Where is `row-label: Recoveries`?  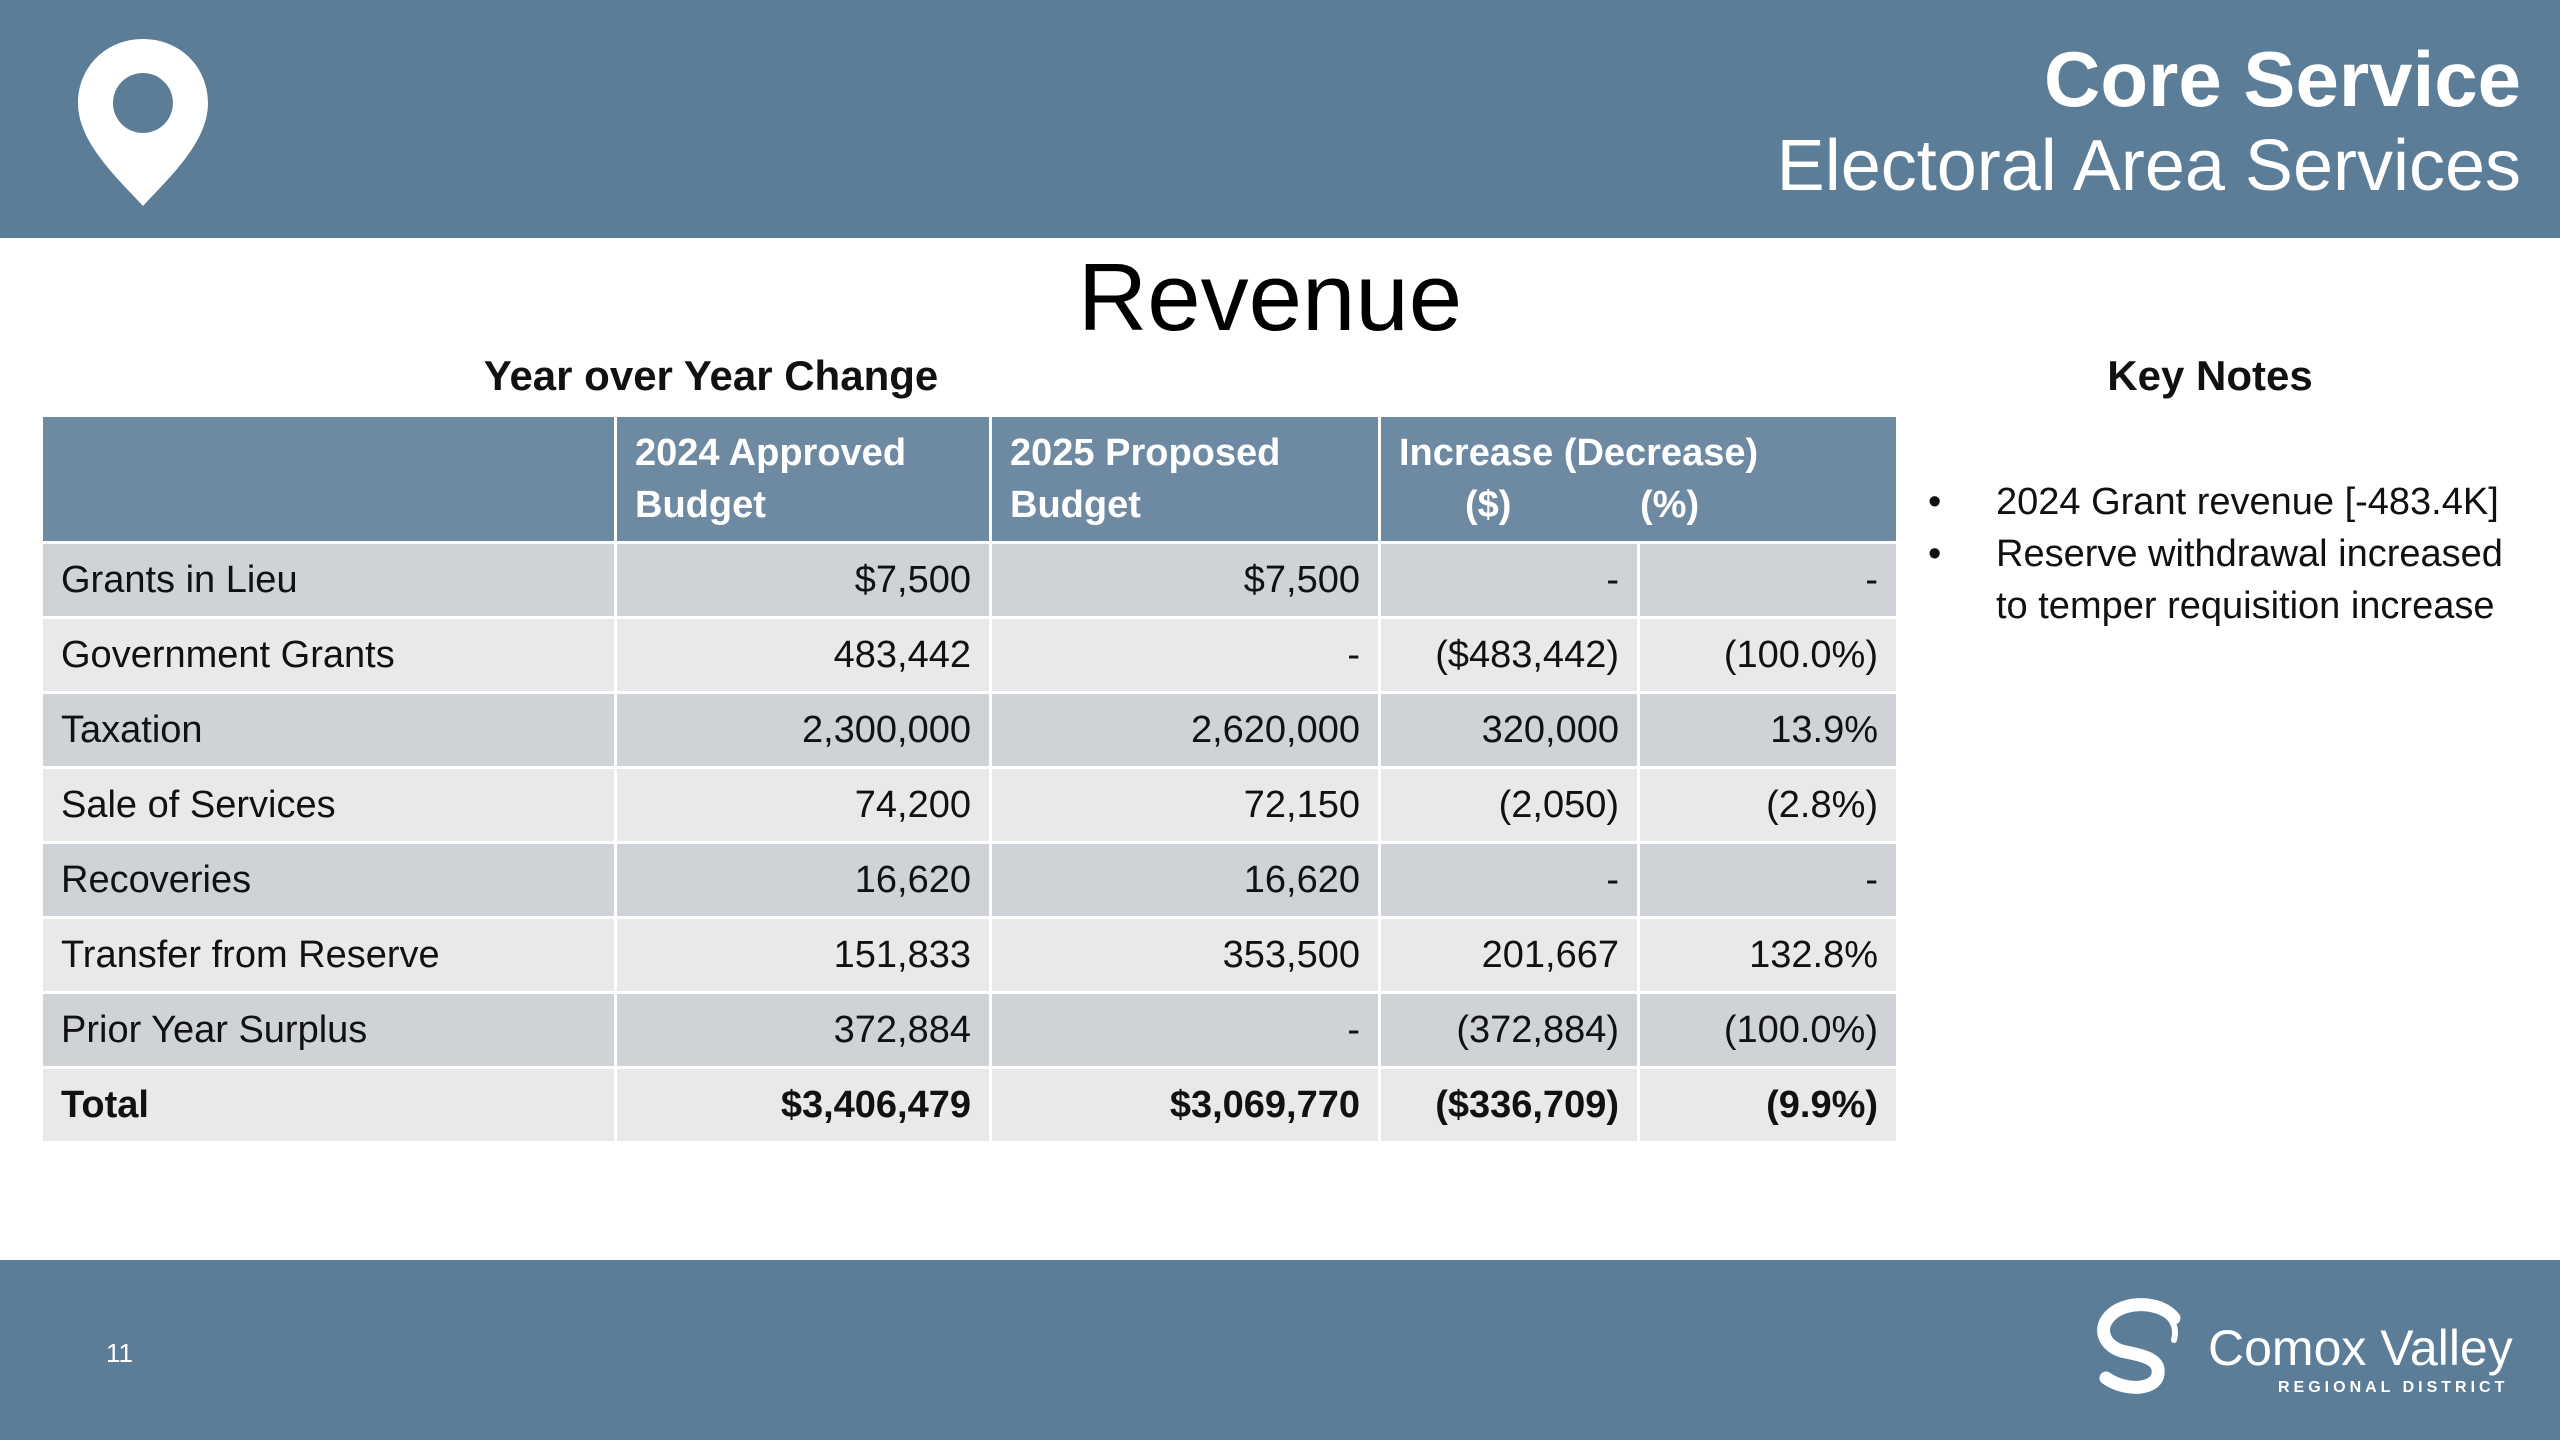
row-label: Recoveries is located at coordinates (328, 880).